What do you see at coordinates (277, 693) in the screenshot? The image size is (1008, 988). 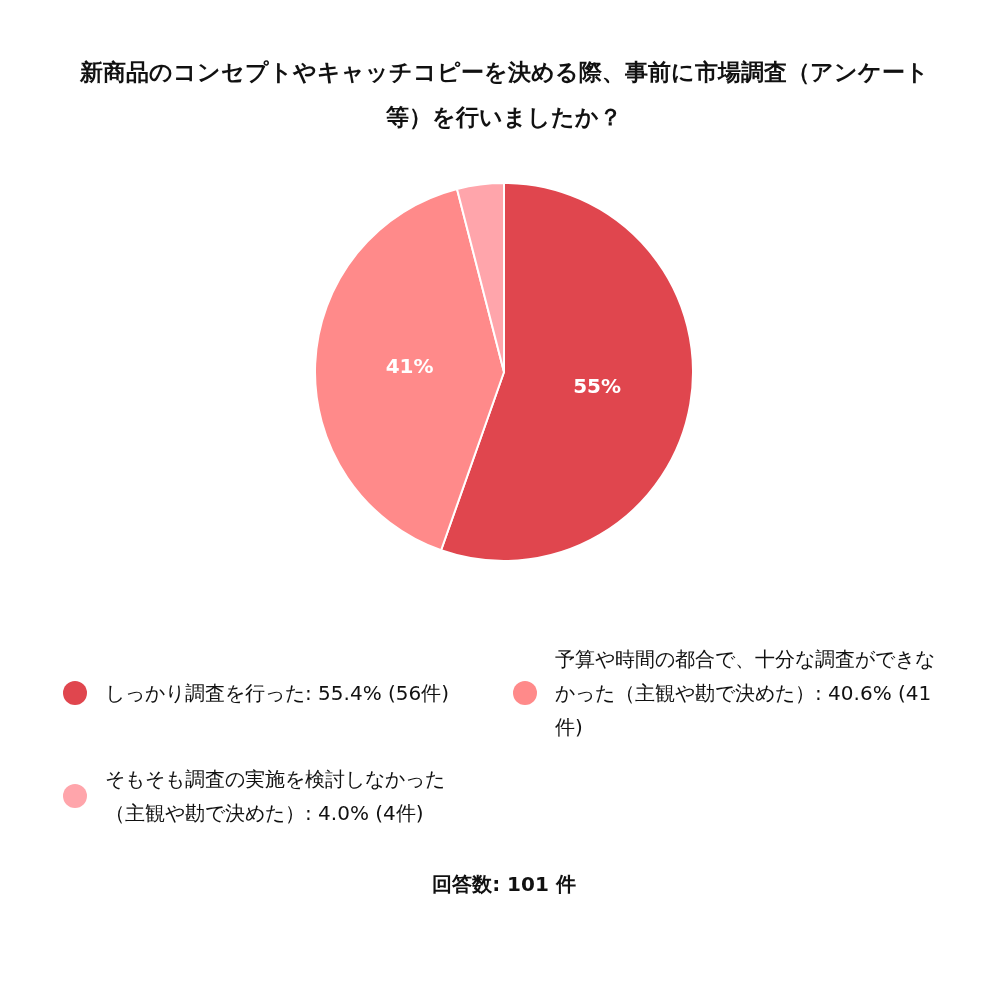 I see `legend-label: しっかり調査を行った: 55.4% (56件)` at bounding box center [277, 693].